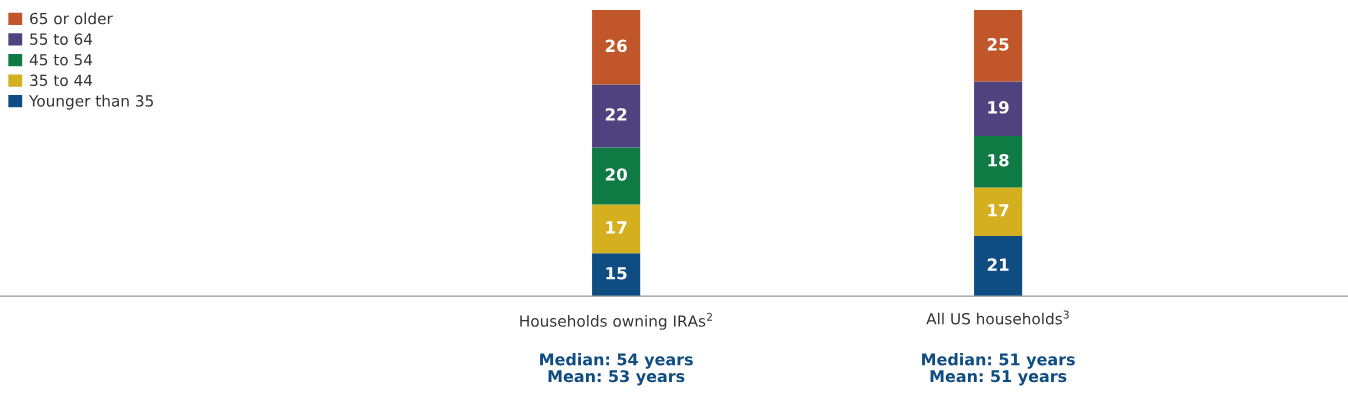 The width and height of the screenshot is (1348, 404). What do you see at coordinates (91, 102) in the screenshot?
I see `legend-label: Younger than 35` at bounding box center [91, 102].